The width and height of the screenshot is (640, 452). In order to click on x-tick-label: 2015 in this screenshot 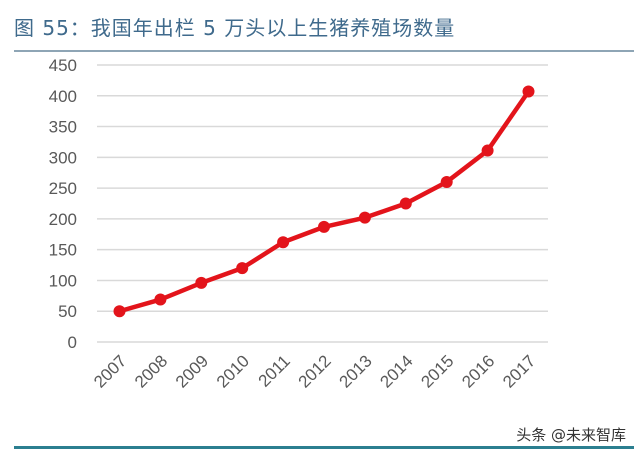, I will do `click(437, 371)`.